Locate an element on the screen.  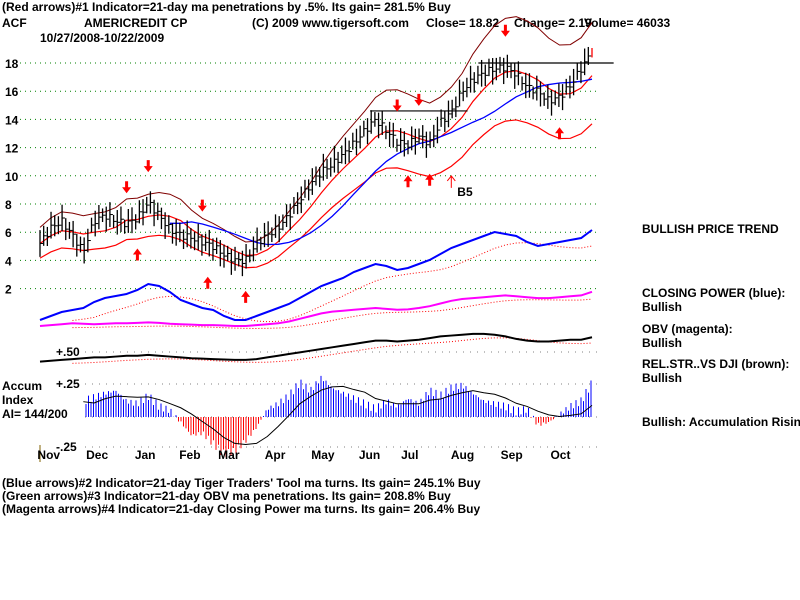
price-tick-label: 18 is located at coordinates (12, 64).